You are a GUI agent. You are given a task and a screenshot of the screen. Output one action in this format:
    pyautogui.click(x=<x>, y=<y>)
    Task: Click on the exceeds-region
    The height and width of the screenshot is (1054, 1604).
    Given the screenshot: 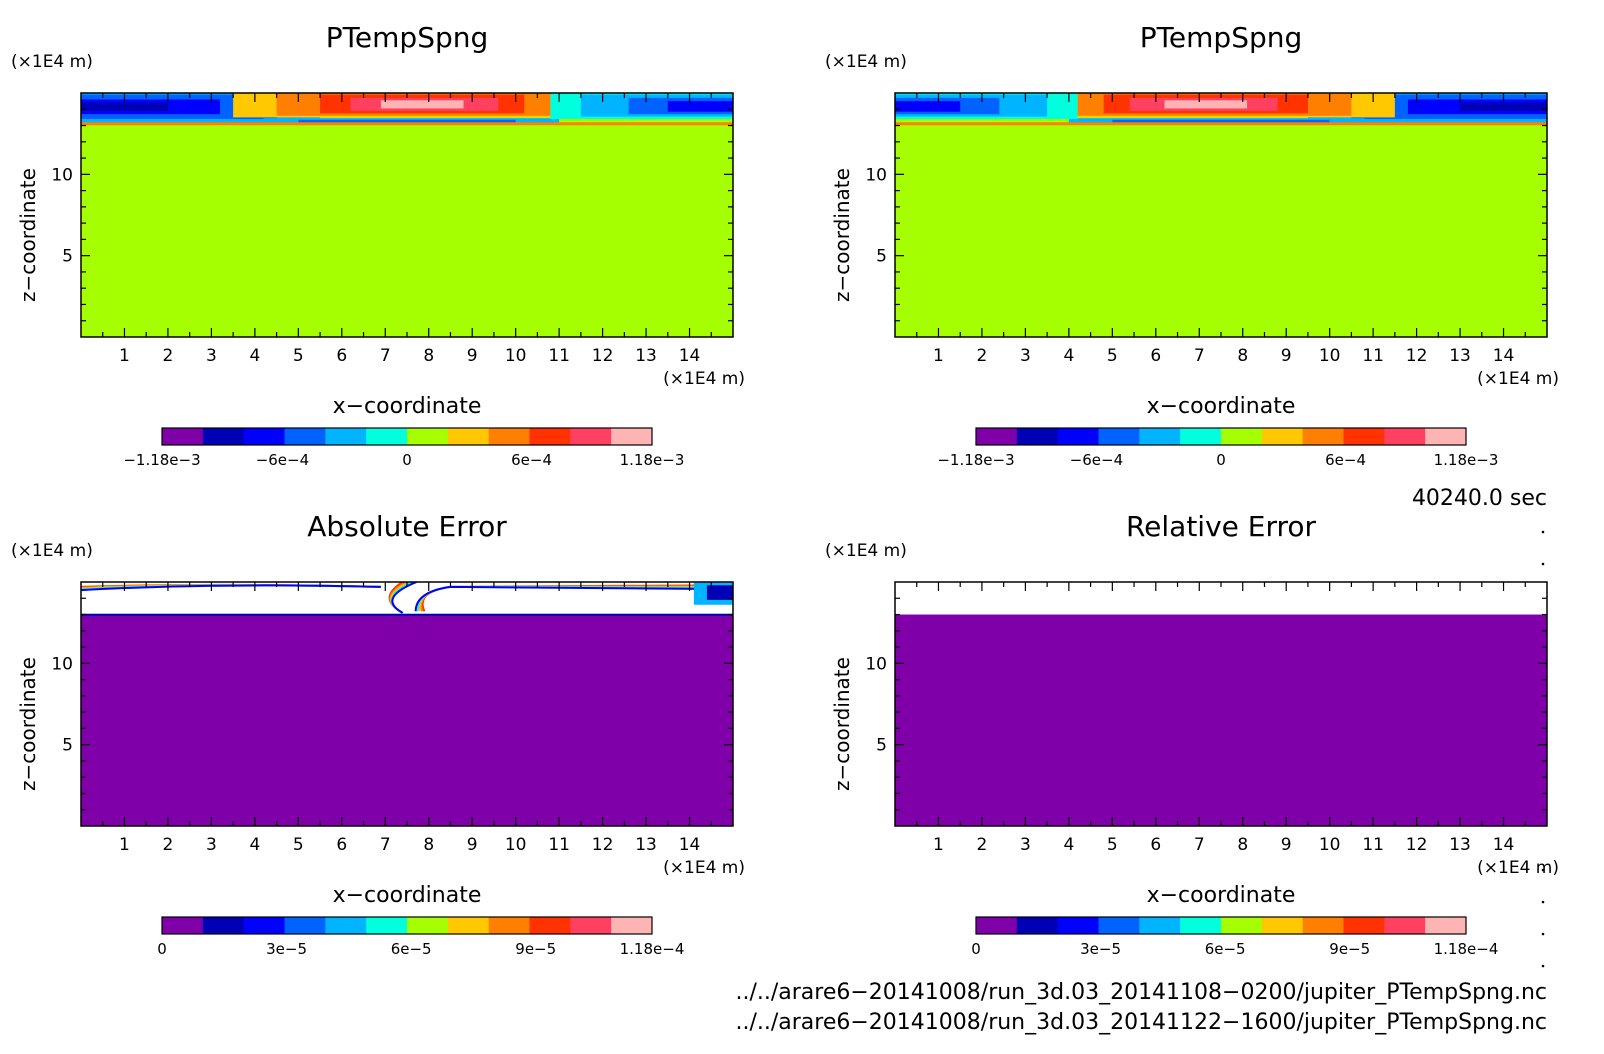 What is the action you would take?
    pyautogui.click(x=1221, y=598)
    